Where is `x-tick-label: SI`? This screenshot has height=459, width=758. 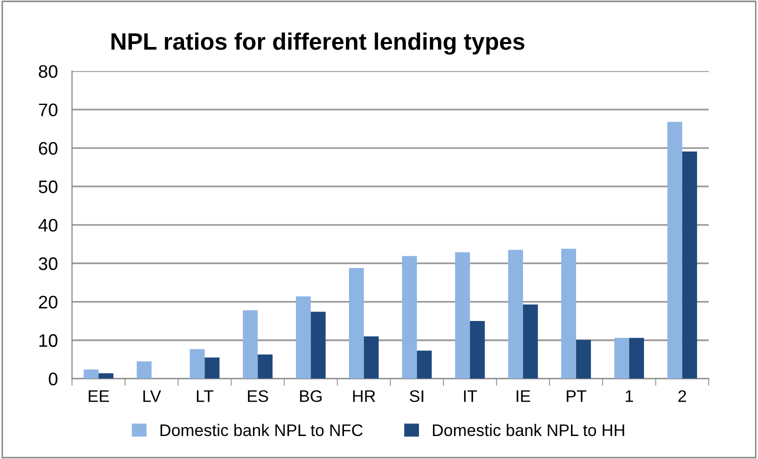
x-tick-label: SI is located at coordinates (417, 396).